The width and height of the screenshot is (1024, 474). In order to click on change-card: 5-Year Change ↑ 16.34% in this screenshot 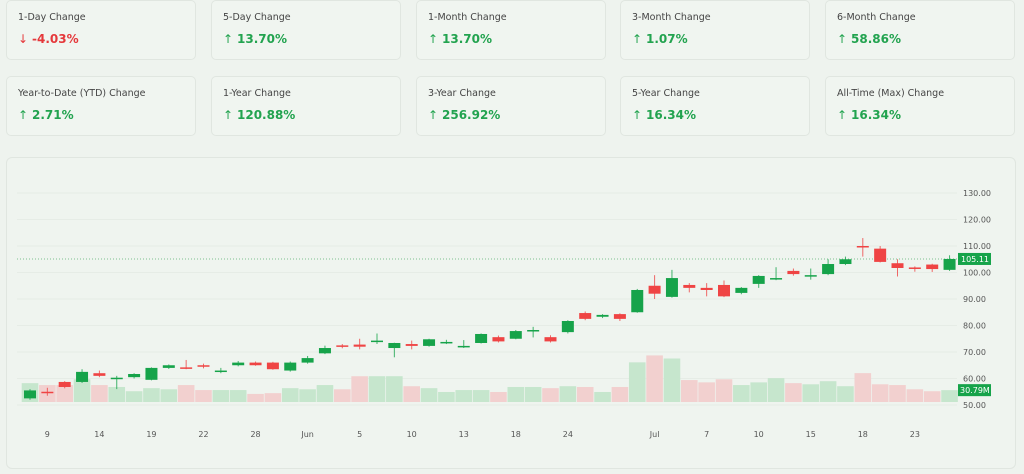, I will do `click(715, 106)`.